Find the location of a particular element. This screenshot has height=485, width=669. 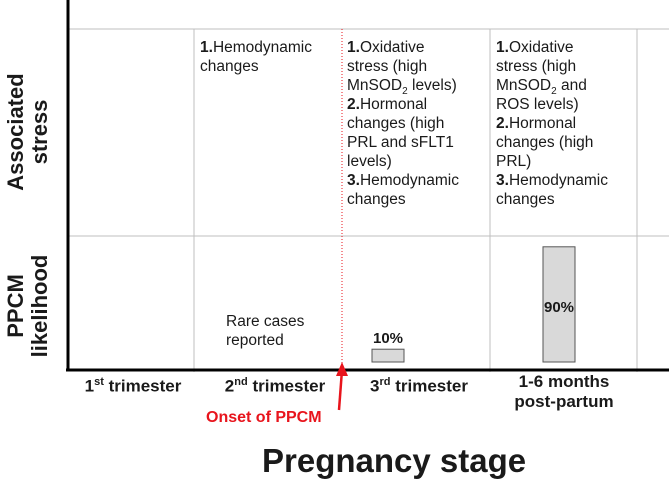

stage-second-trimester: 2nd trimester is located at coordinates (275, 384).